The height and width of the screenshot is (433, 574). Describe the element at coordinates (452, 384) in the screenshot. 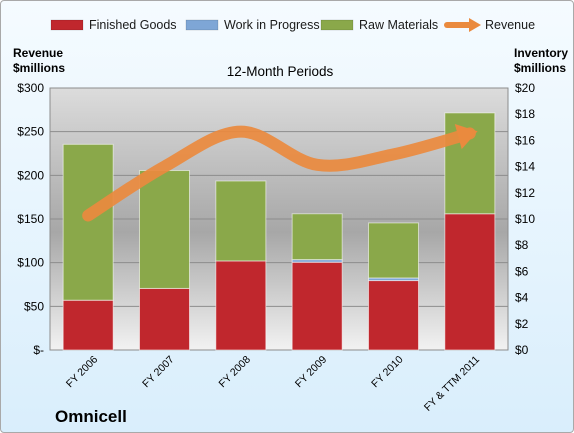

I see `x-tick-label: FY & TTM 2011` at that location.